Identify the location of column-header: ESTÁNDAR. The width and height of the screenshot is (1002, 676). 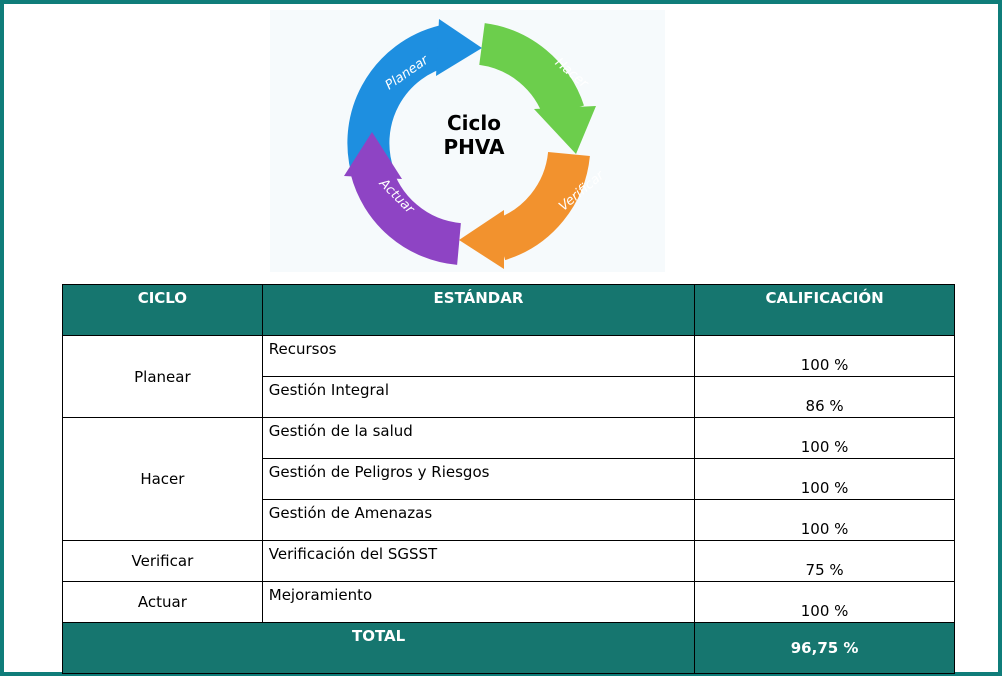
(478, 310).